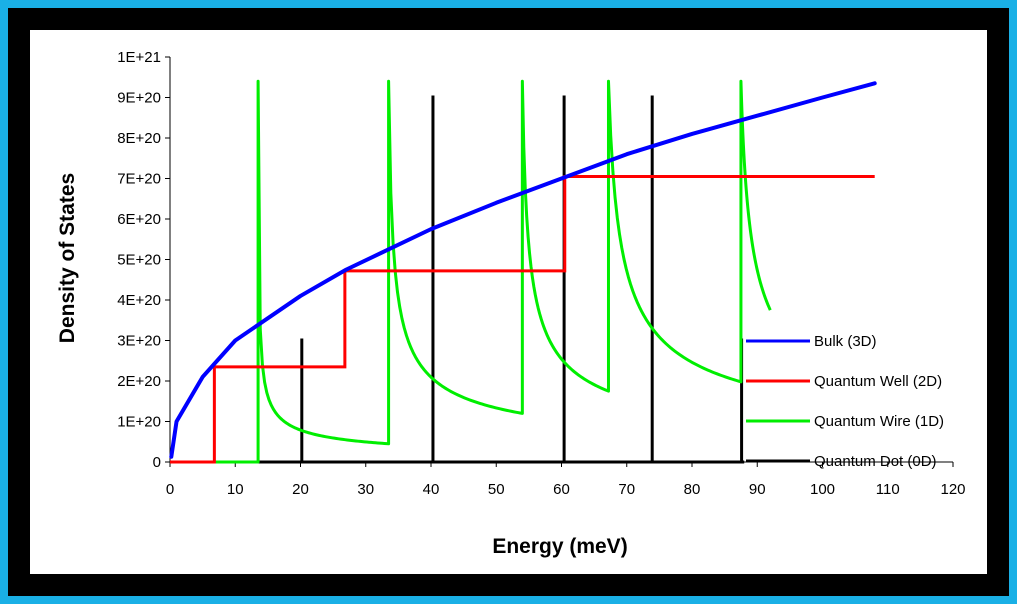 The width and height of the screenshot is (1017, 604). Describe the element at coordinates (692, 489) in the screenshot. I see `x-tick-label: 80` at that location.